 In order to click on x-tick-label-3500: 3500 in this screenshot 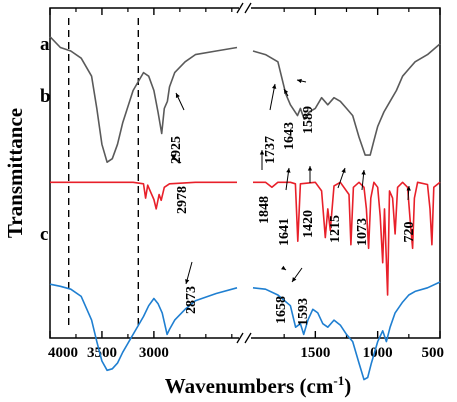, I will do `click(102, 353)`.